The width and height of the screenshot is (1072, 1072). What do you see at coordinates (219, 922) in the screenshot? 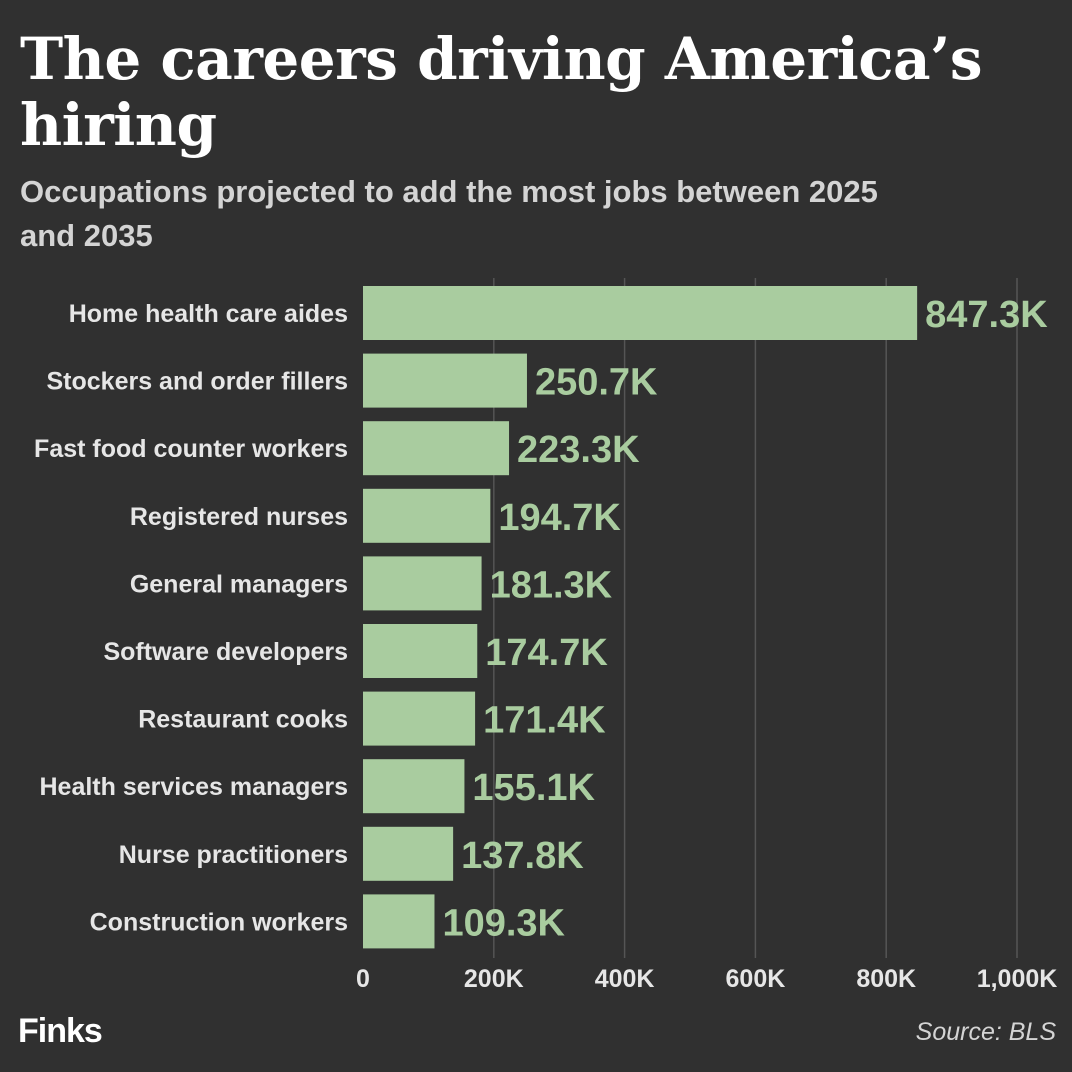
I see `category-label: Construction workers` at bounding box center [219, 922].